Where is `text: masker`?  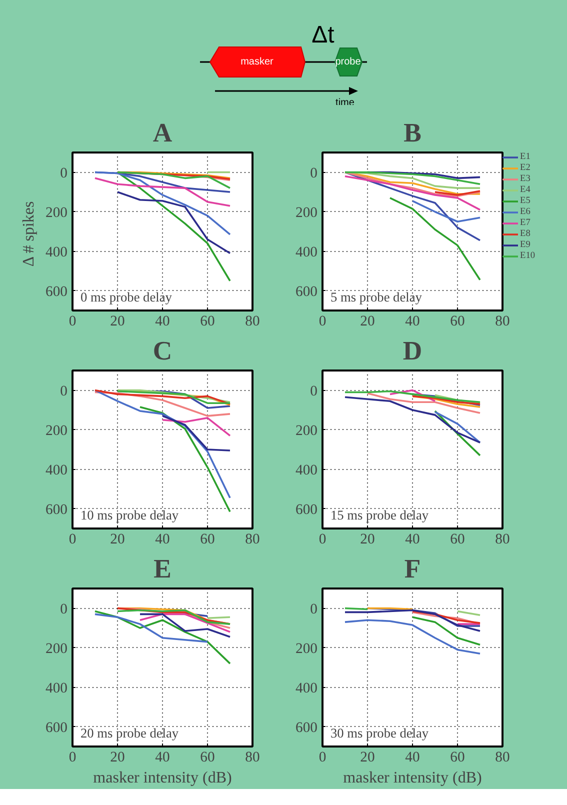 text: masker is located at coordinates (257, 62).